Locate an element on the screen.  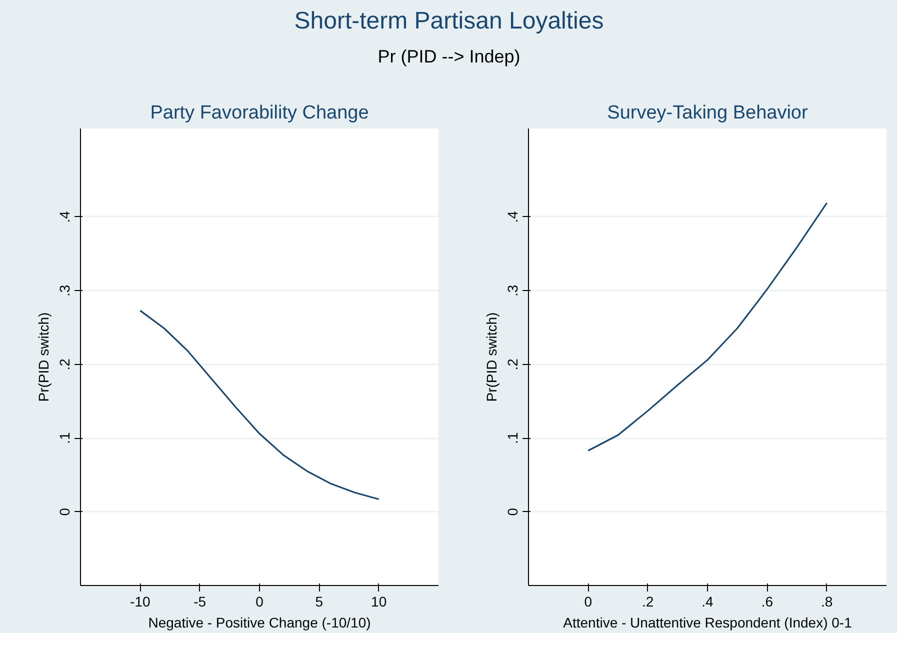
chart-title: Survey-Taking Behavior is located at coordinates (707, 113).